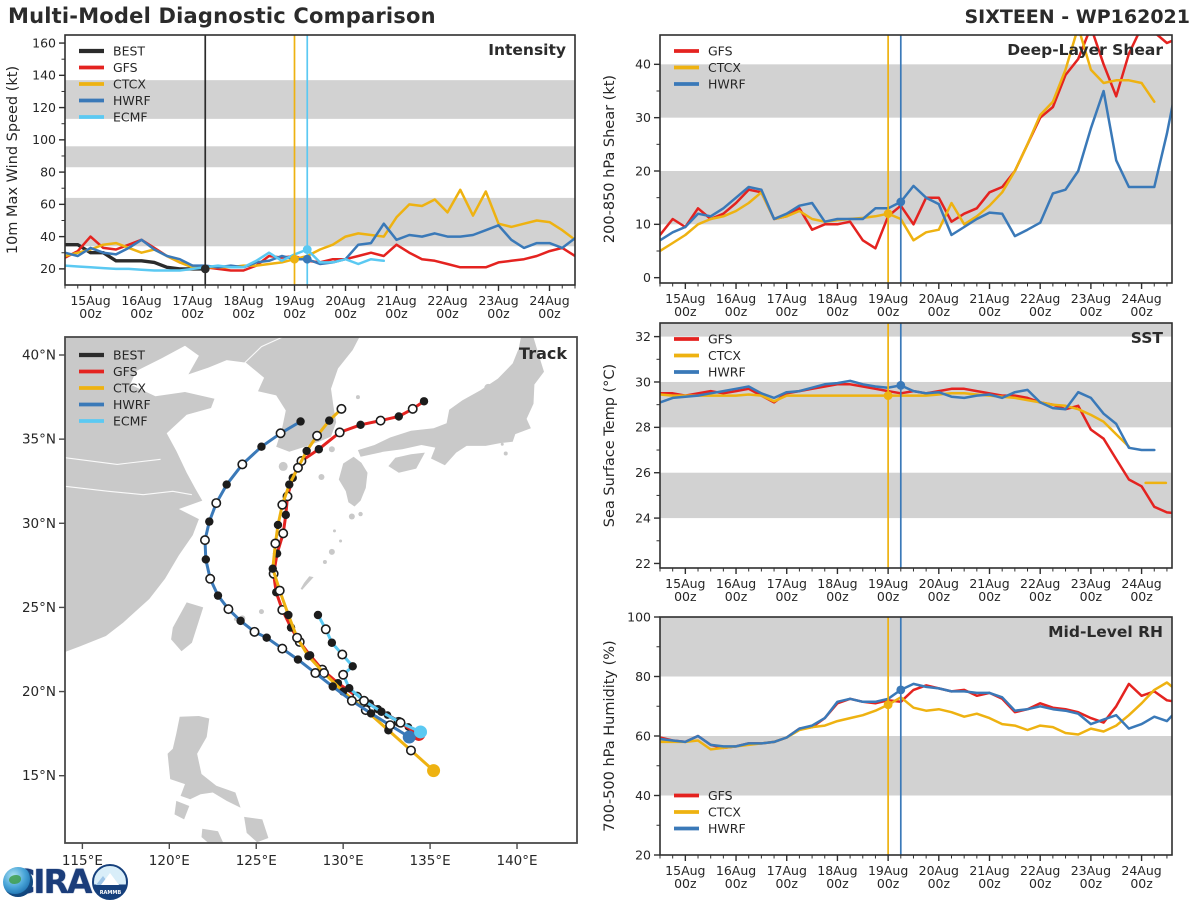  I want to click on panel-title: Track, so click(543, 353).